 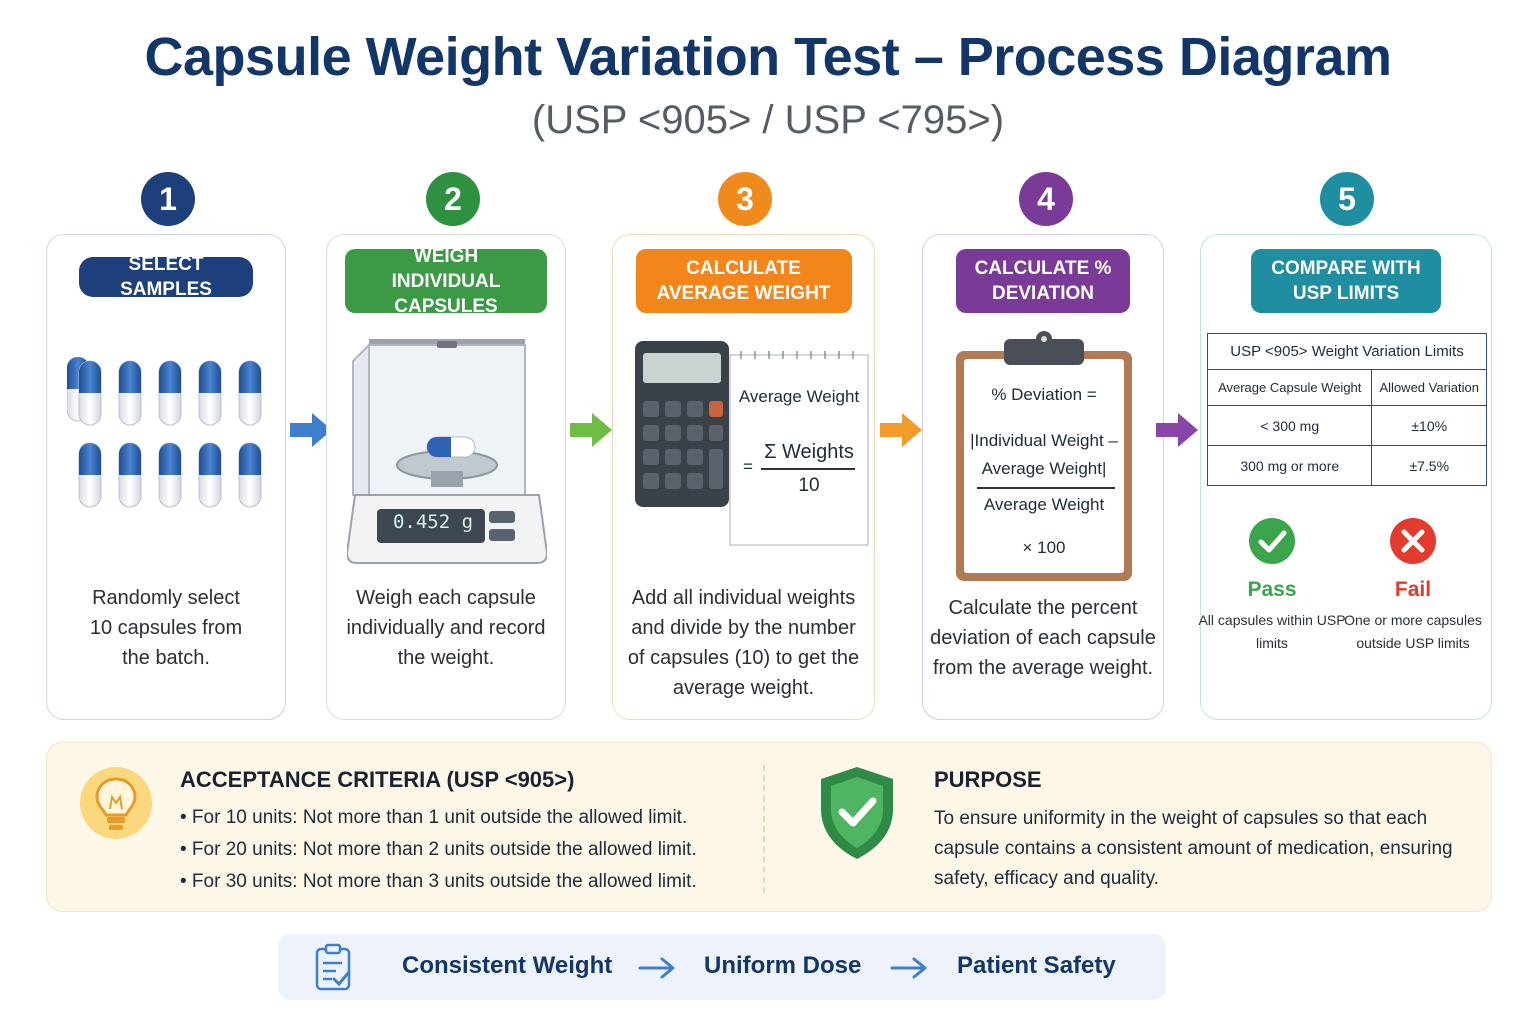 I want to click on step-1-heading: SELECT SAMPLES, so click(x=166, y=277).